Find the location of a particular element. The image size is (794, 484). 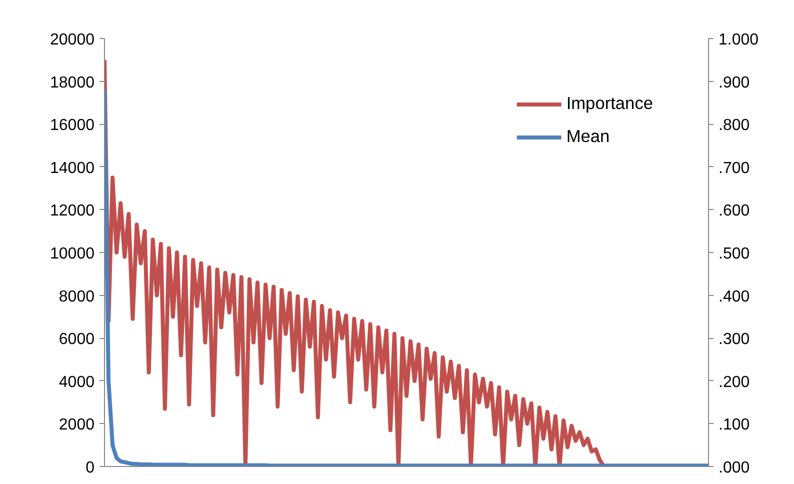

y2-tick-label: .500 is located at coordinates (734, 254).